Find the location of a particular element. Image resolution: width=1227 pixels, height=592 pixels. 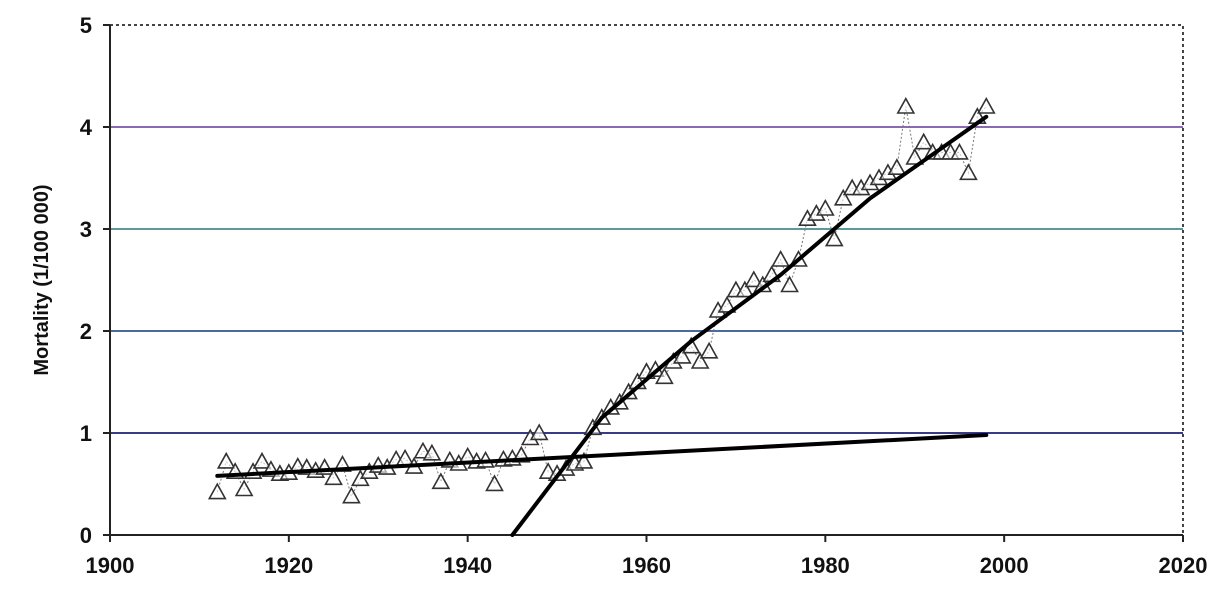

y-tick-label: 2 is located at coordinates (86, 331).